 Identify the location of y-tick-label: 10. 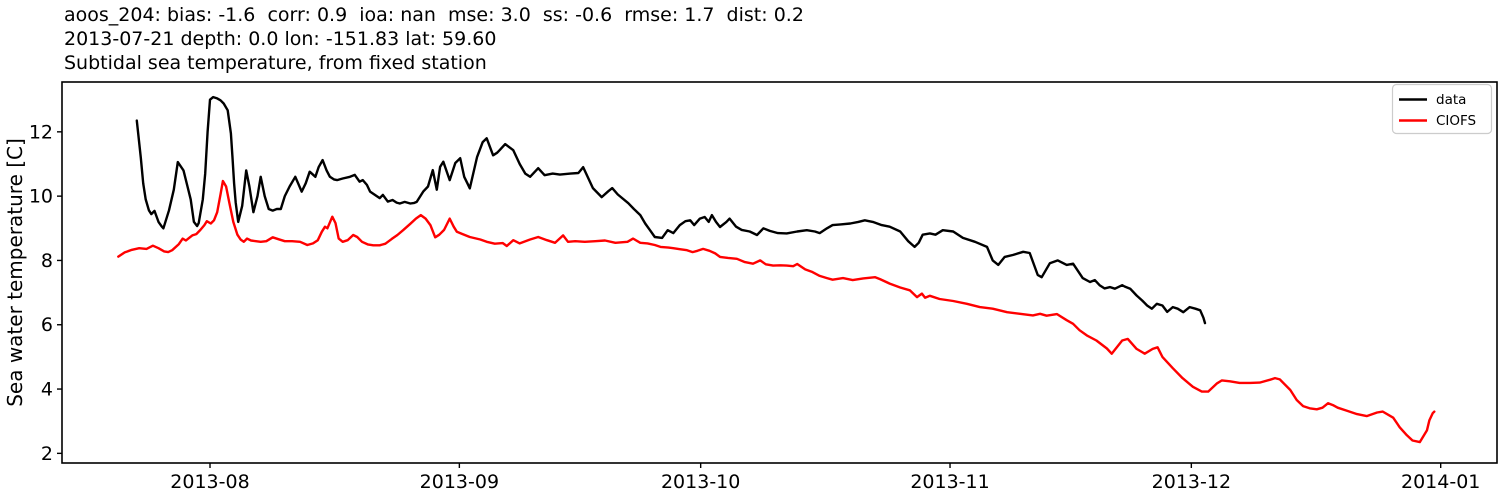
(41, 197).